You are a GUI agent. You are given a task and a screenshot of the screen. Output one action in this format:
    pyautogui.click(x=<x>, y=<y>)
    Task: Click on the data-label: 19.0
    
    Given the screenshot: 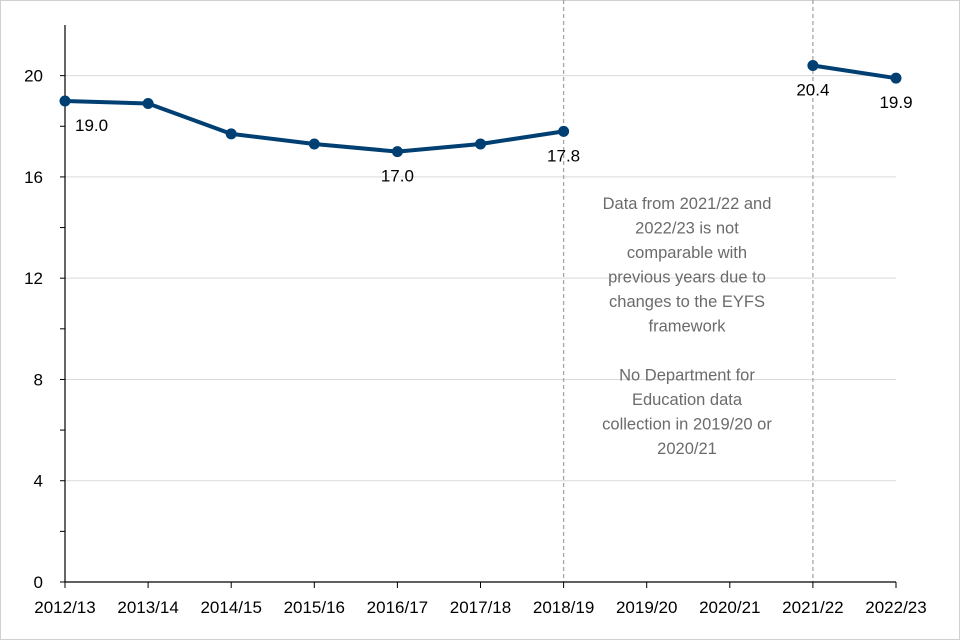 What is the action you would take?
    pyautogui.click(x=91, y=125)
    